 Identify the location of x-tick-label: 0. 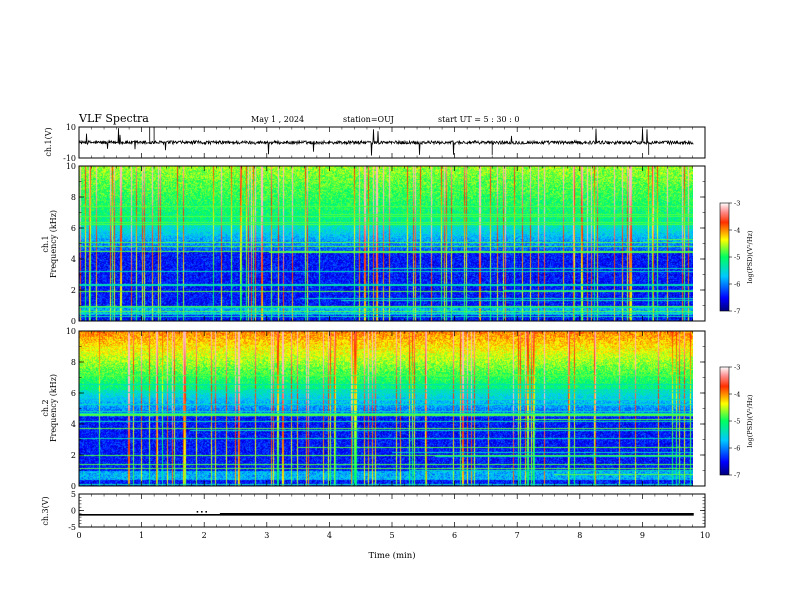
(78, 535).